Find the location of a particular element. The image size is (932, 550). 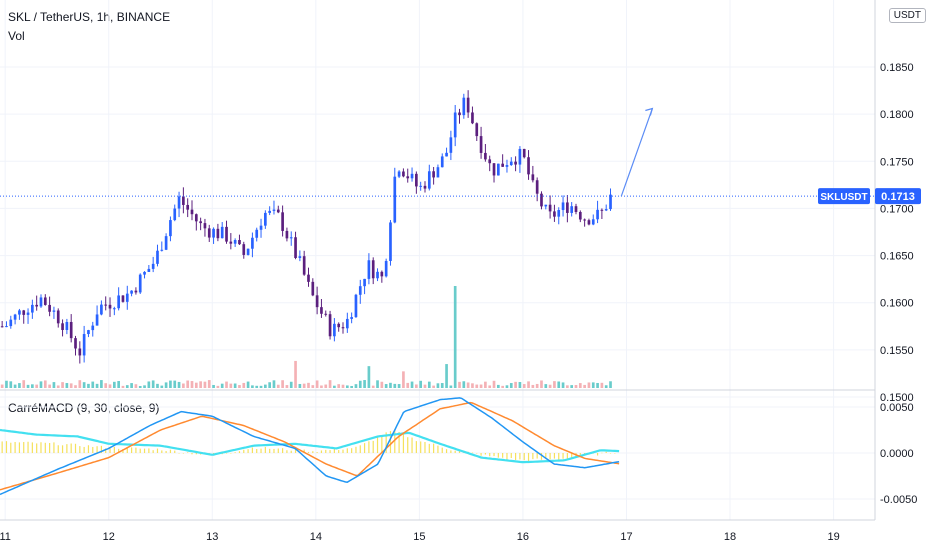

macd-indicator-label: CarréMACD (9, 30, close, 9) is located at coordinates (84, 408).